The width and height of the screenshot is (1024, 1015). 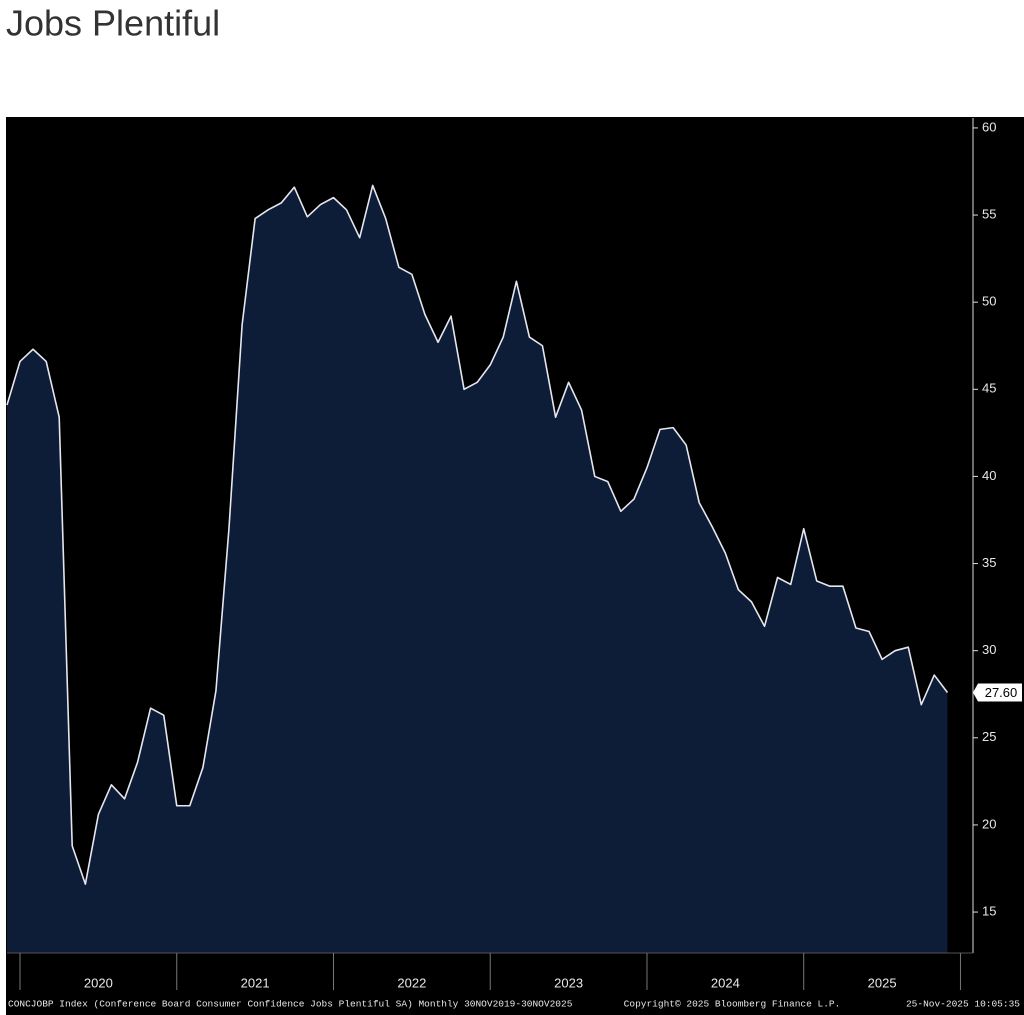 What do you see at coordinates (725, 982) in the screenshot?
I see `x-tick-label: 2024` at bounding box center [725, 982].